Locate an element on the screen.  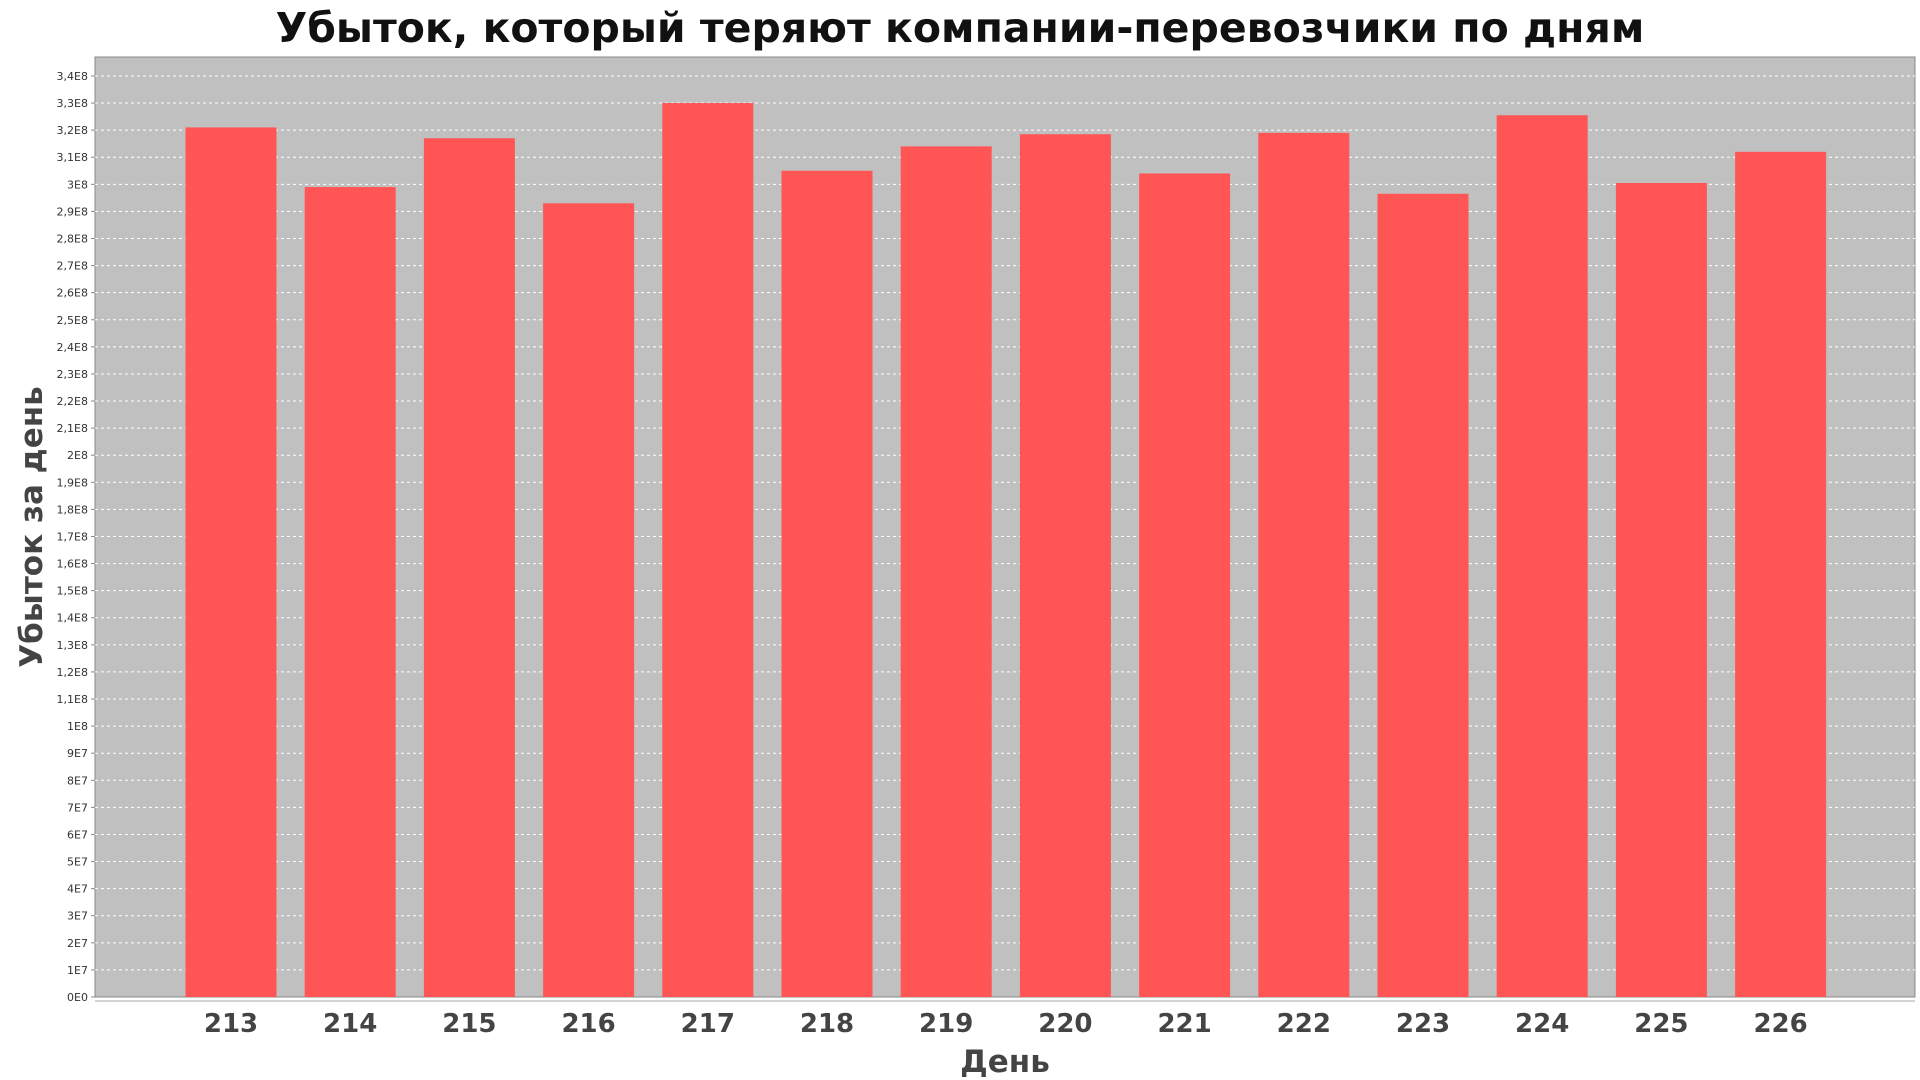
x-tick-label: 217 is located at coordinates (708, 1024).